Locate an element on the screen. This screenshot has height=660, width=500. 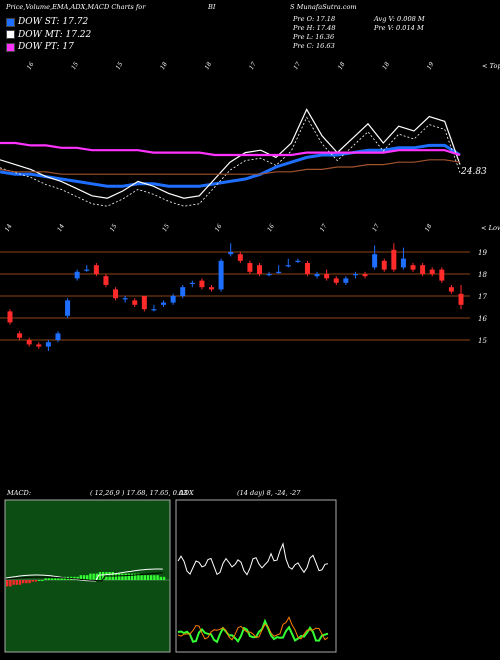
lows-tick-label: 17 is located at coordinates (376, 228).